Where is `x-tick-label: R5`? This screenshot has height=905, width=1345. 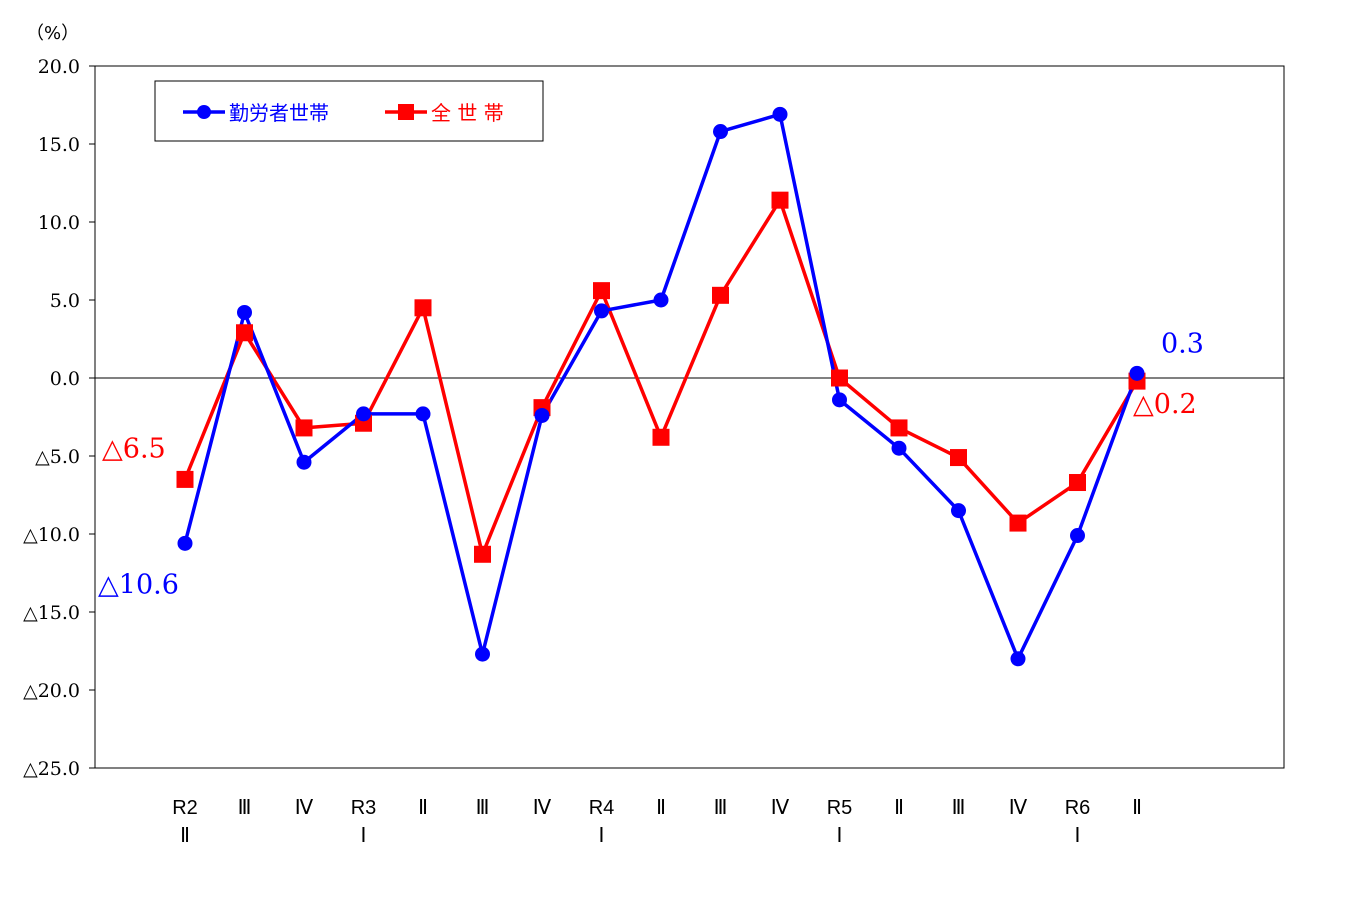
x-tick-label: R5 is located at coordinates (840, 808).